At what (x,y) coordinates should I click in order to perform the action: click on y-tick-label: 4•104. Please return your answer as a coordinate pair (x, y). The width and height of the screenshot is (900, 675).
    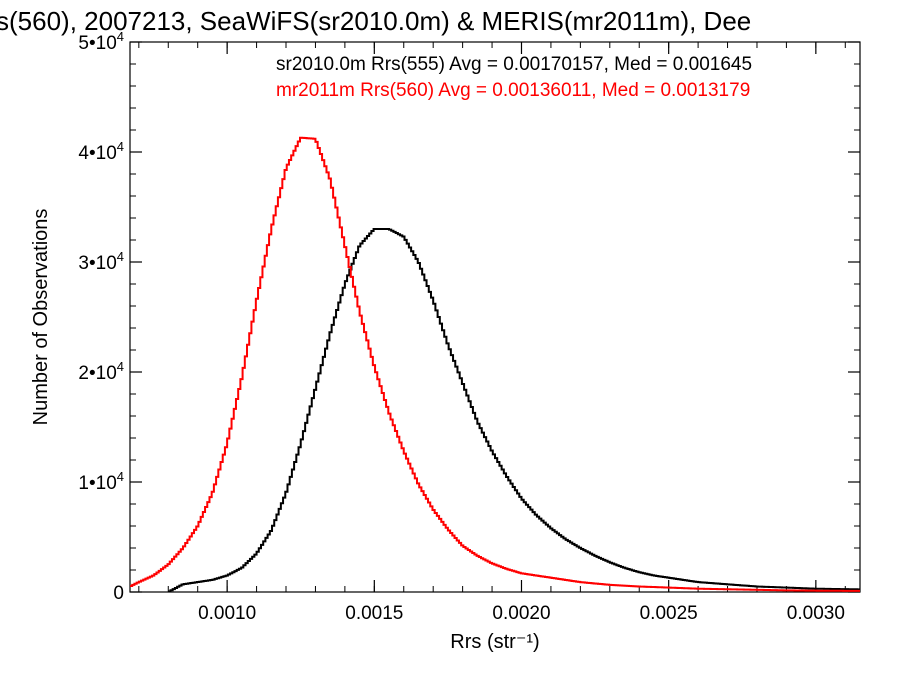
    Looking at the image, I should click on (101, 151).